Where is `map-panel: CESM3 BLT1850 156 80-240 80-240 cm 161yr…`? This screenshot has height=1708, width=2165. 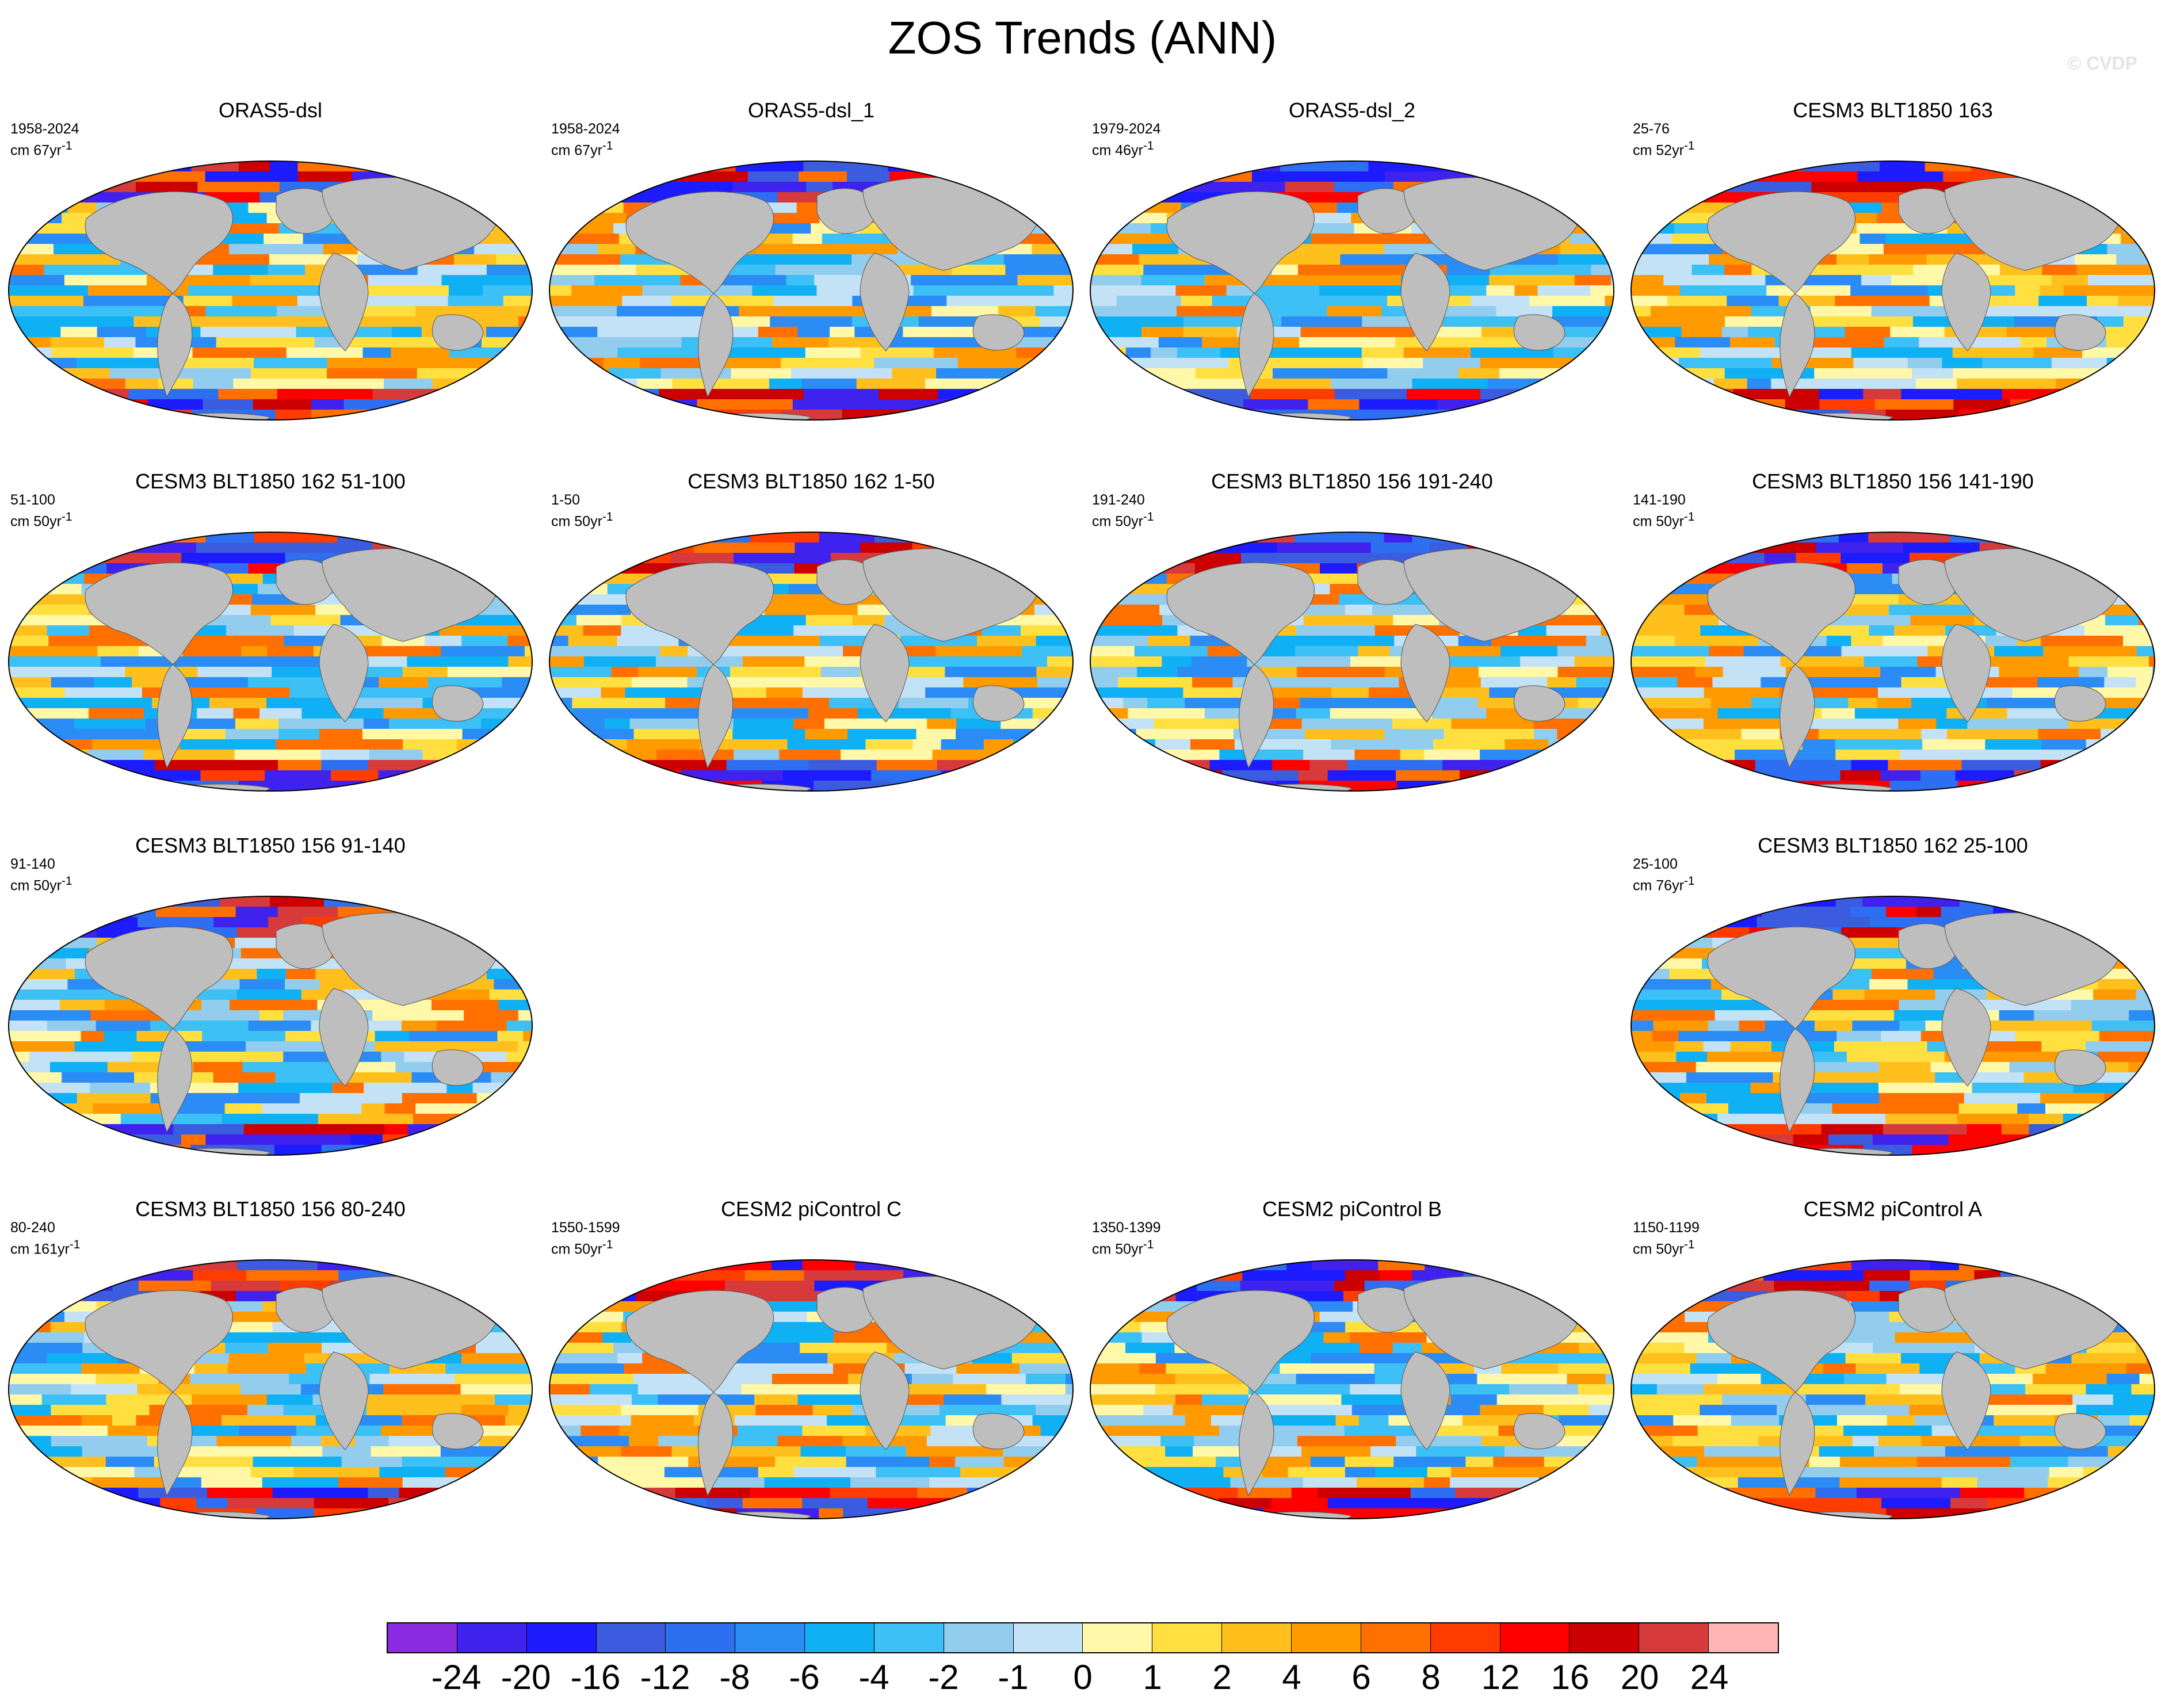
map-panel: CESM3 BLT1850 156 80-240 80-240 cm 161yr… is located at coordinates (270, 1378).